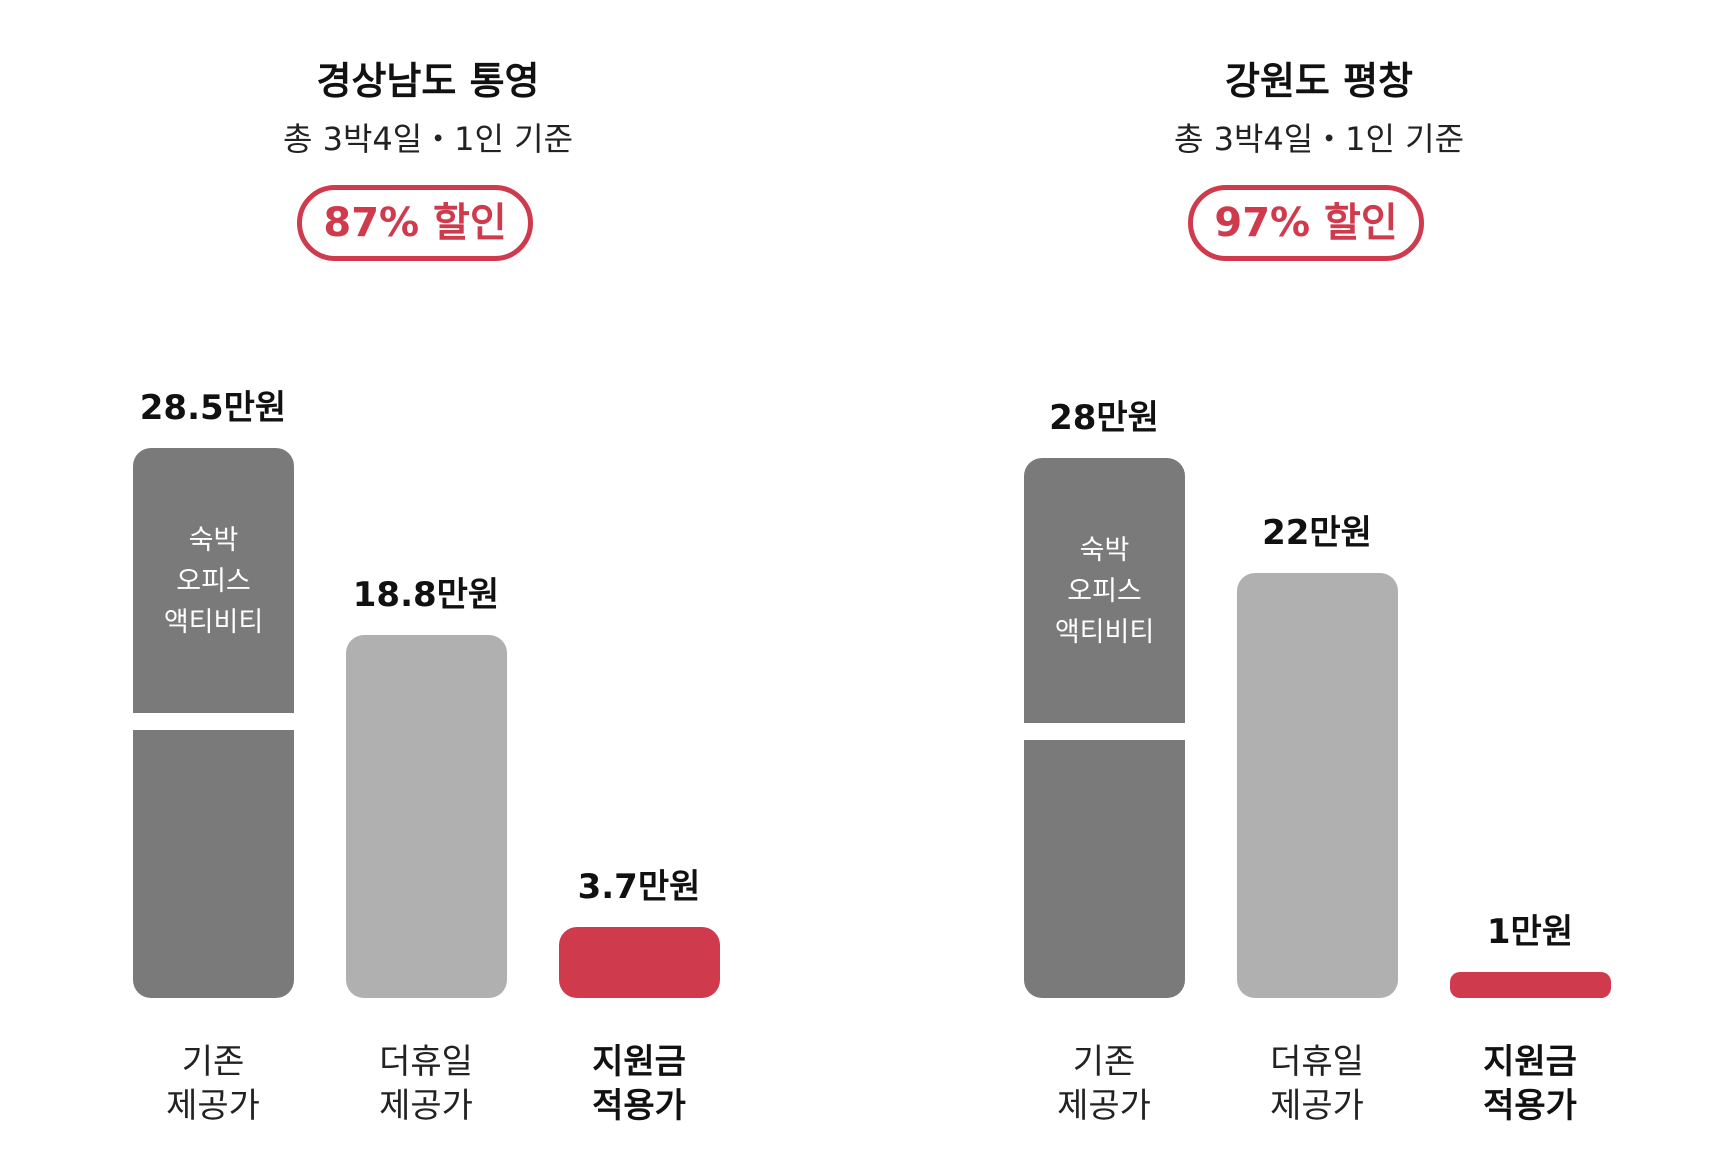 The height and width of the screenshot is (1176, 1713). Describe the element at coordinates (1317, 533) in the screenshot. I see `value-label: 22만원` at that location.